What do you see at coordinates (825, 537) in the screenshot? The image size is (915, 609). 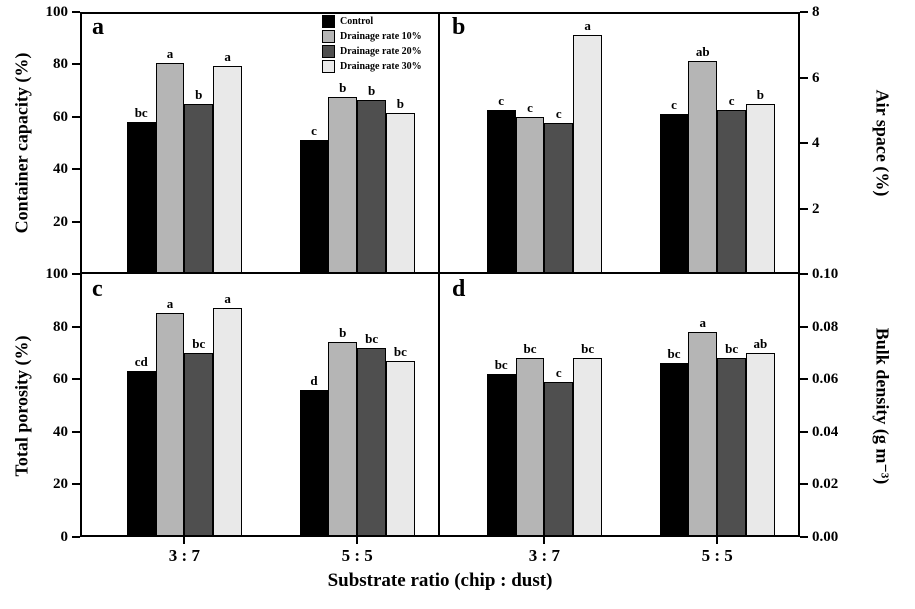 I see `y-axis-tick-label: 0.00` at bounding box center [825, 537].